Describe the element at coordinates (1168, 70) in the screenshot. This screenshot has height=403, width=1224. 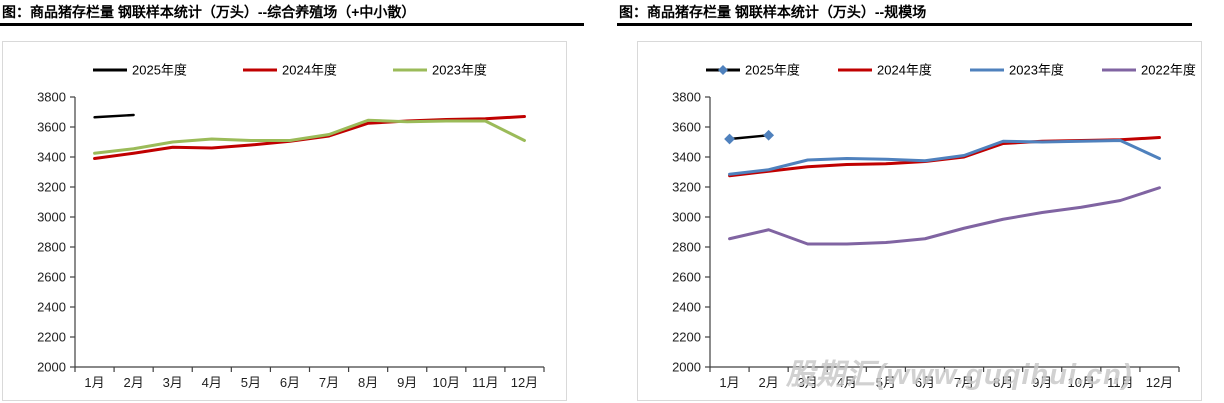
I see `legend-label: 2022年度` at that location.